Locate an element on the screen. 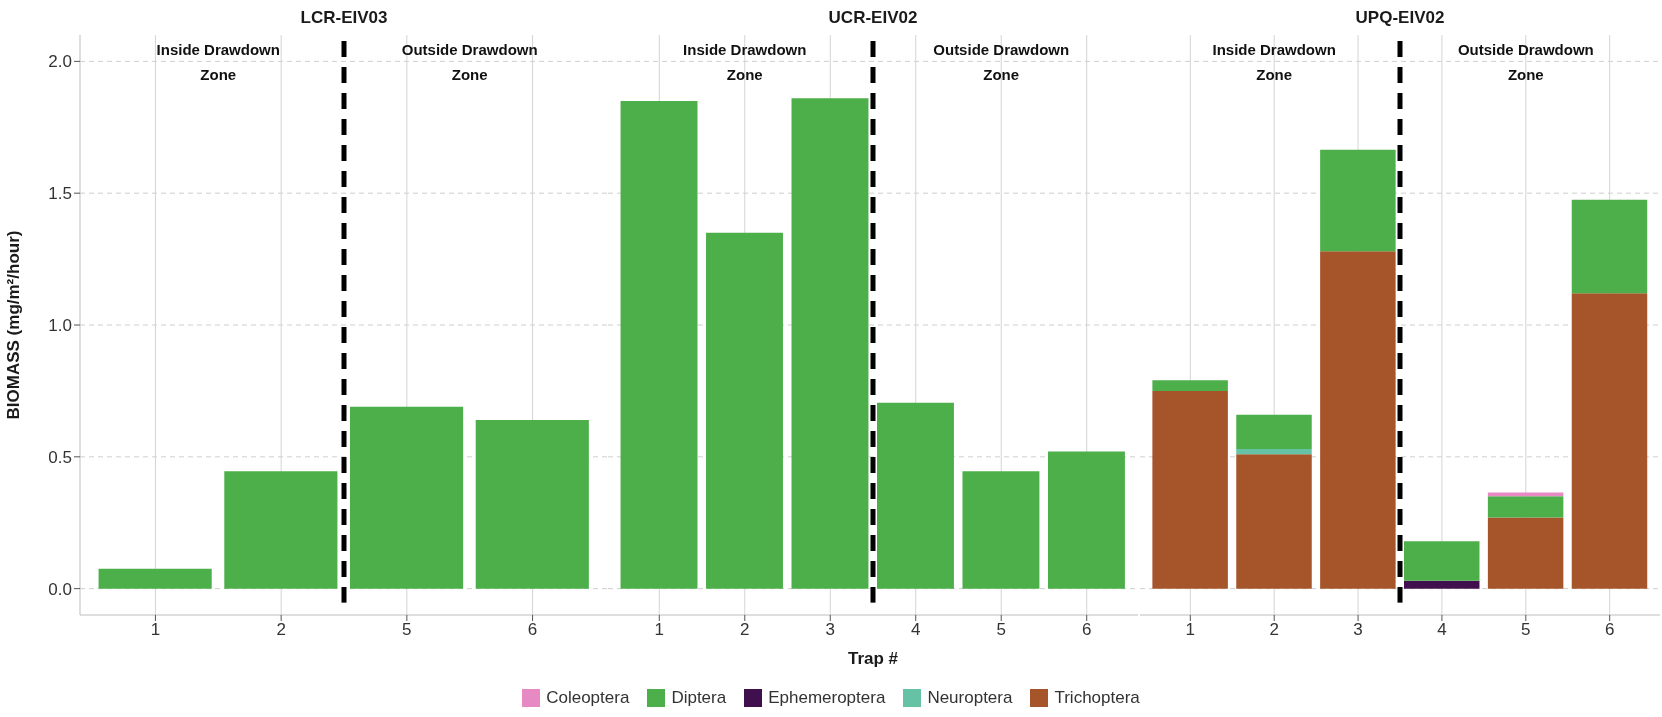  chart-title: LCR-EIV03 is located at coordinates (344, 18).